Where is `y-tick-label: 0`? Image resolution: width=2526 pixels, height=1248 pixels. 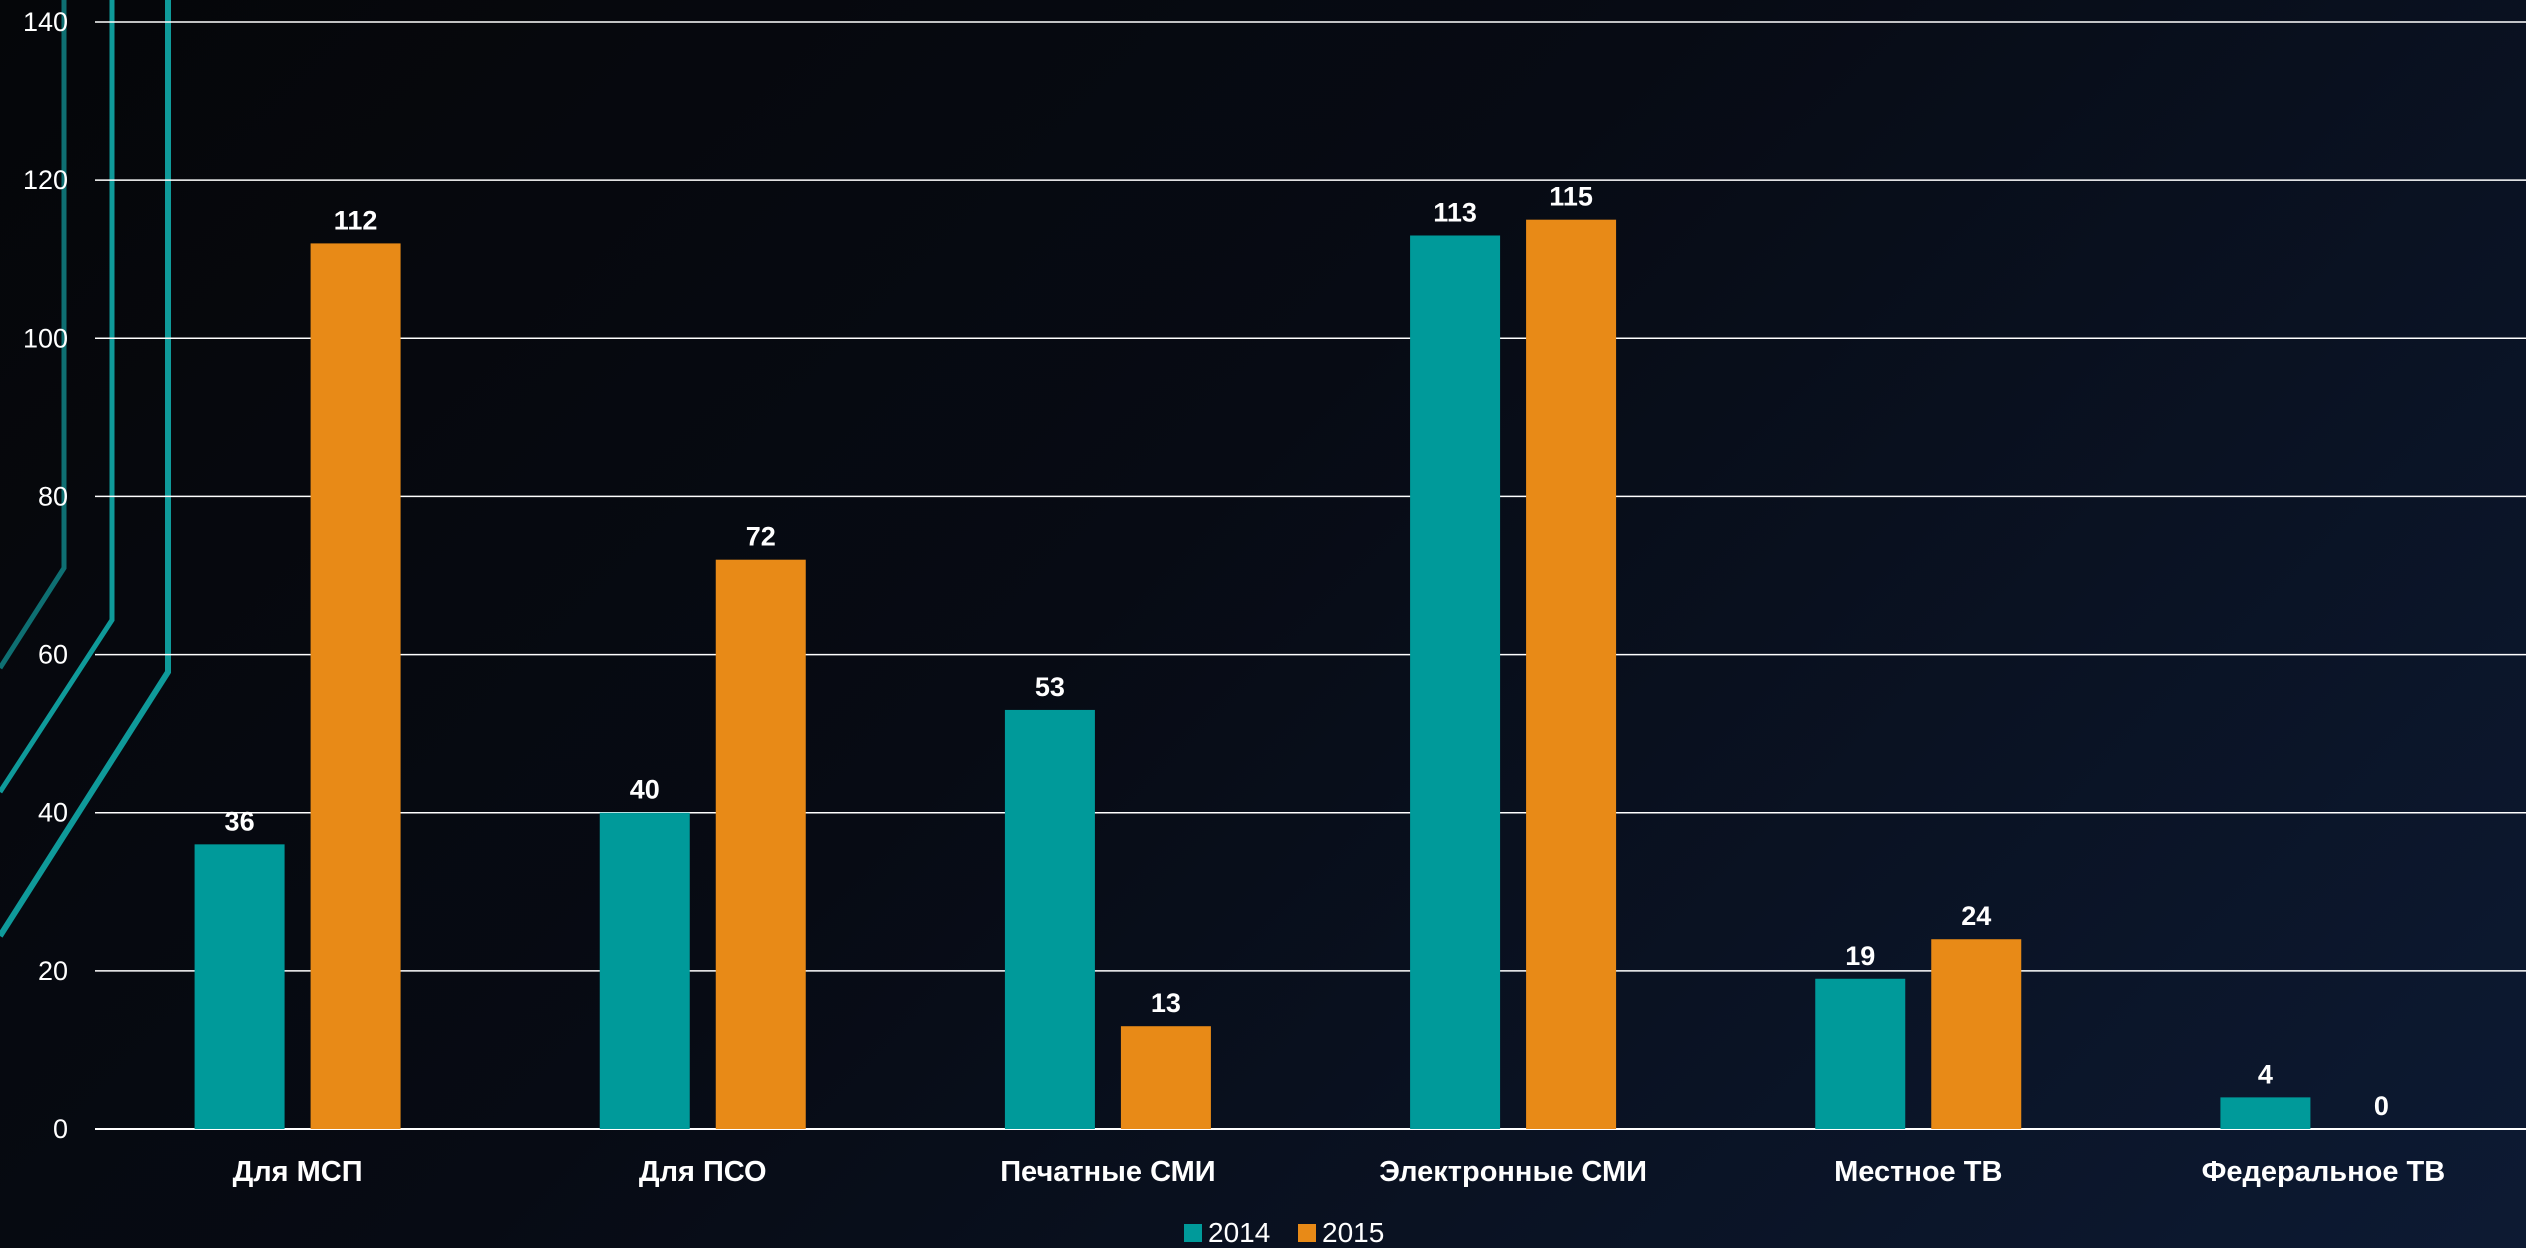
y-tick-label: 0 is located at coordinates (60, 1129).